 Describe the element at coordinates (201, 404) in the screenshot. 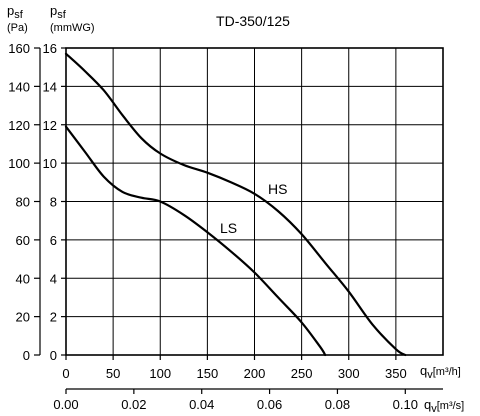

I see `x-secondary-tick-label: 0.04` at that location.